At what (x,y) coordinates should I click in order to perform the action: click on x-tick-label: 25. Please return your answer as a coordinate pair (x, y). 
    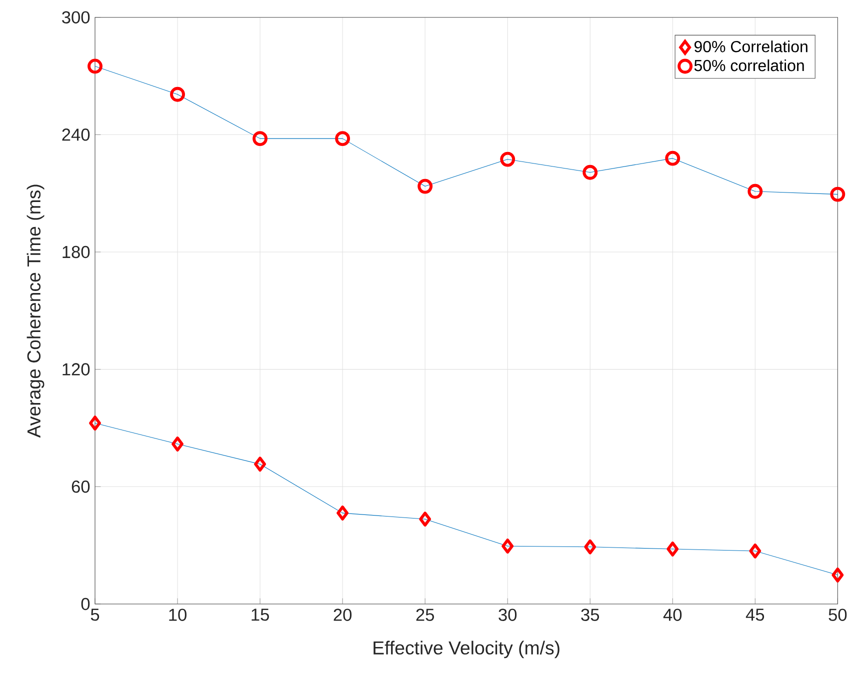
    Looking at the image, I should click on (425, 614).